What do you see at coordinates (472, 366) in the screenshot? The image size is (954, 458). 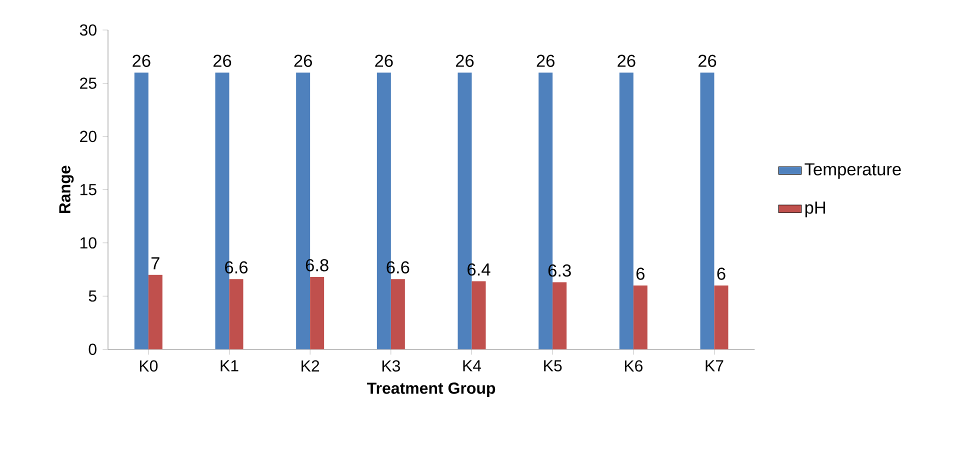 I see `x-tick-label: K4` at bounding box center [472, 366].